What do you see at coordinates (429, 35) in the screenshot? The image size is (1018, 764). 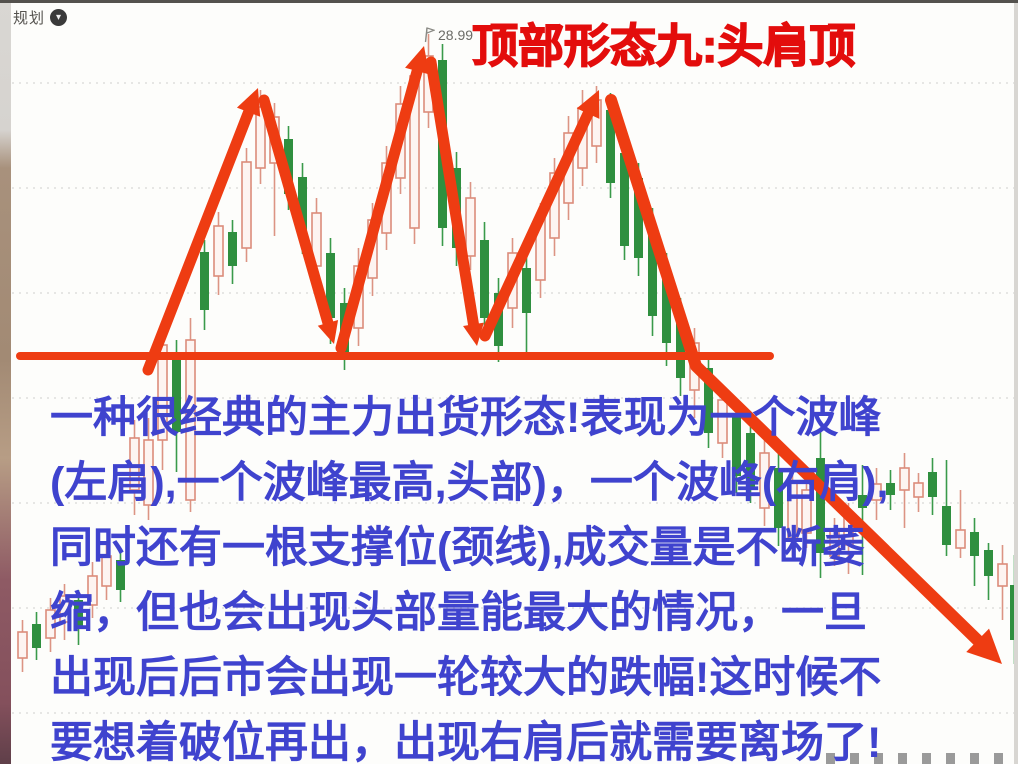 I see `flag-icon` at bounding box center [429, 35].